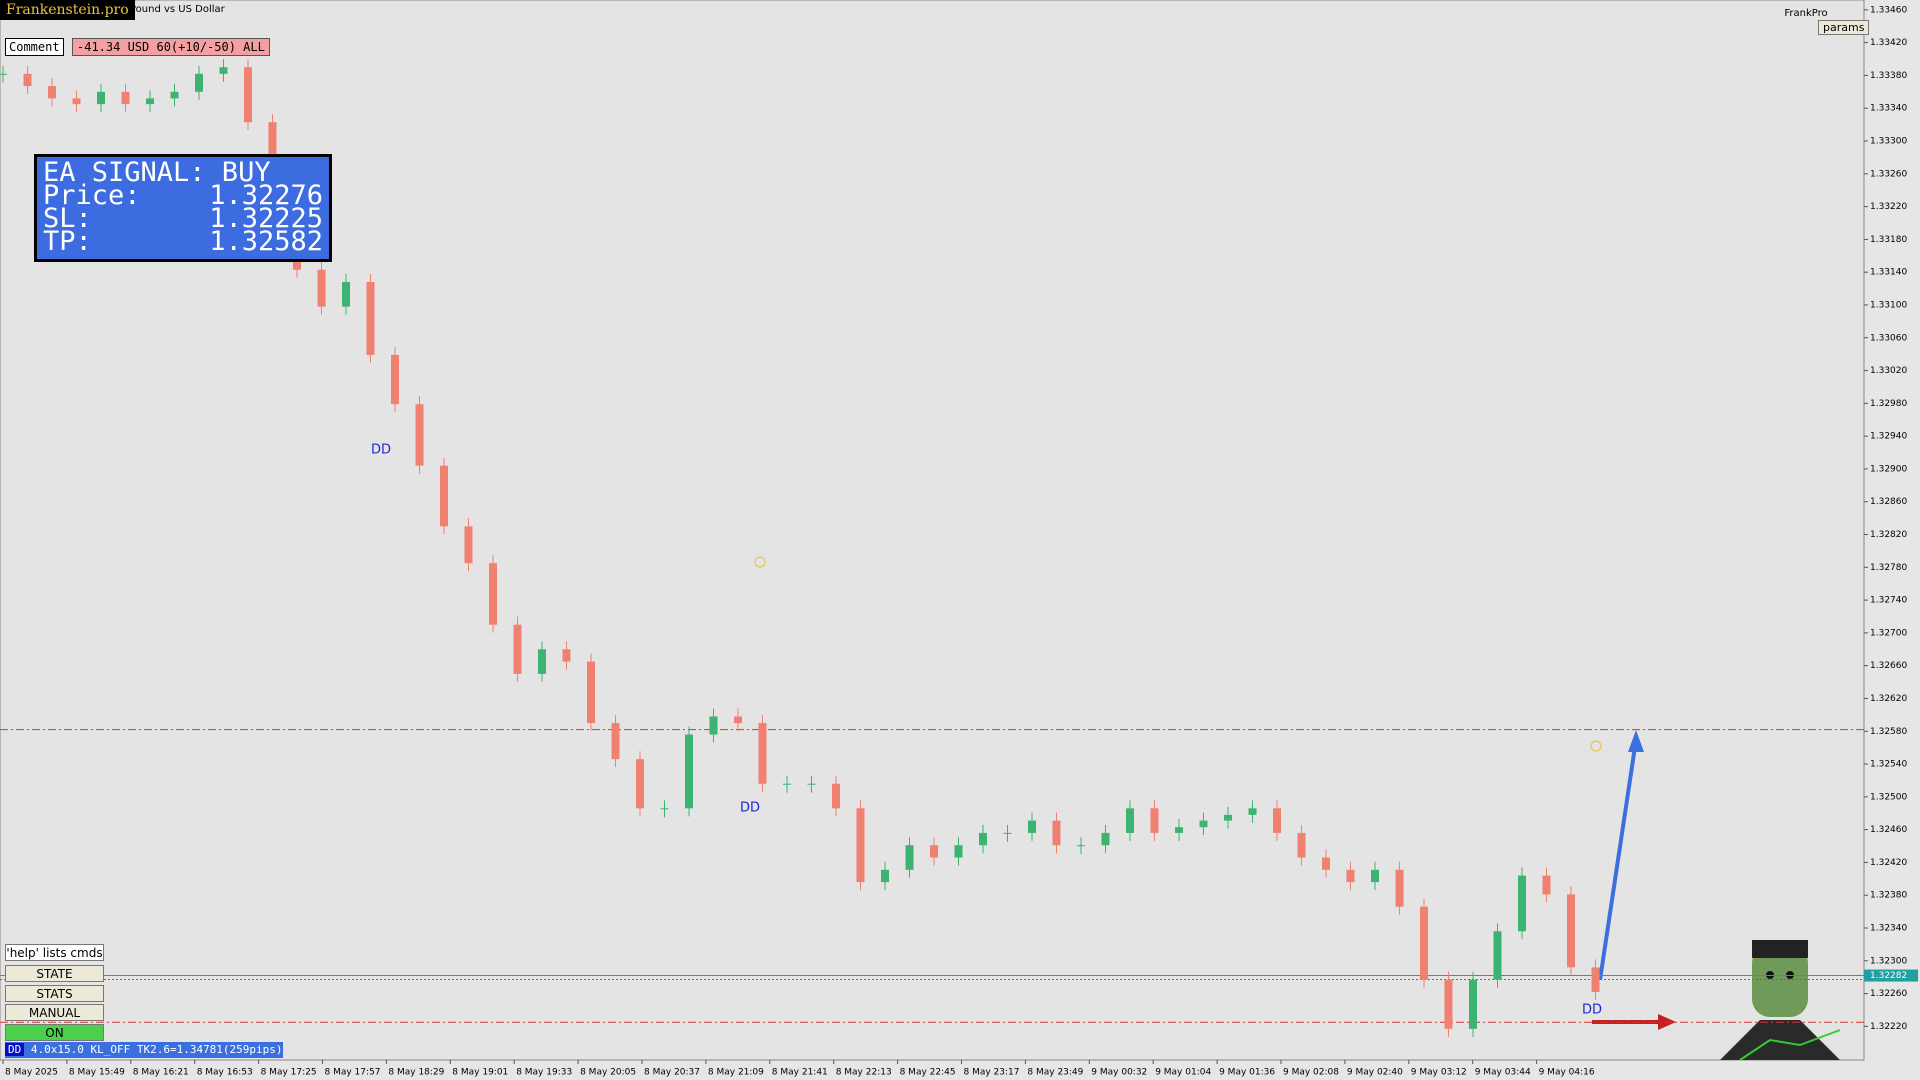 The image size is (1920, 1080). What do you see at coordinates (289, 1073) in the screenshot?
I see `x-tick-label: 8 May 17:25` at bounding box center [289, 1073].